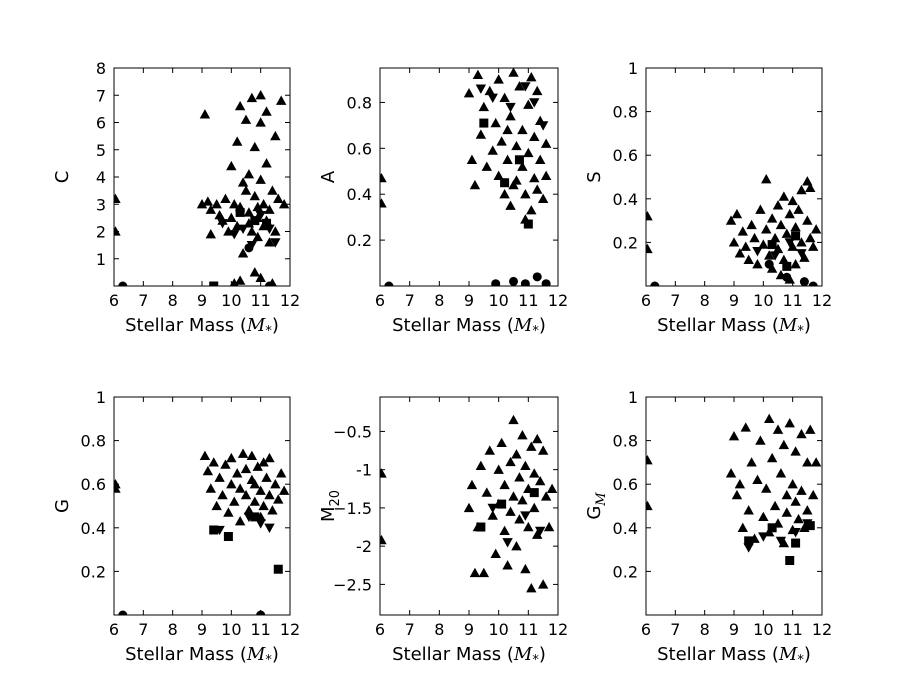 This screenshot has width=913, height=685. I want to click on y-tick-label: 0.8, so click(359, 102).